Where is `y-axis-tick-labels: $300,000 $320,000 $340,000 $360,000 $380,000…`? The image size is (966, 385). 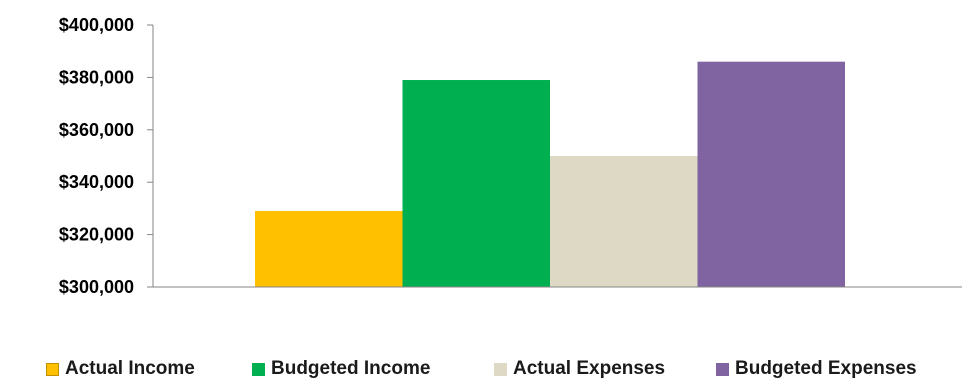
y-axis-tick-labels: $300,000 $320,000 $340,000 $360,000 $380,000… is located at coordinates (96, 156).